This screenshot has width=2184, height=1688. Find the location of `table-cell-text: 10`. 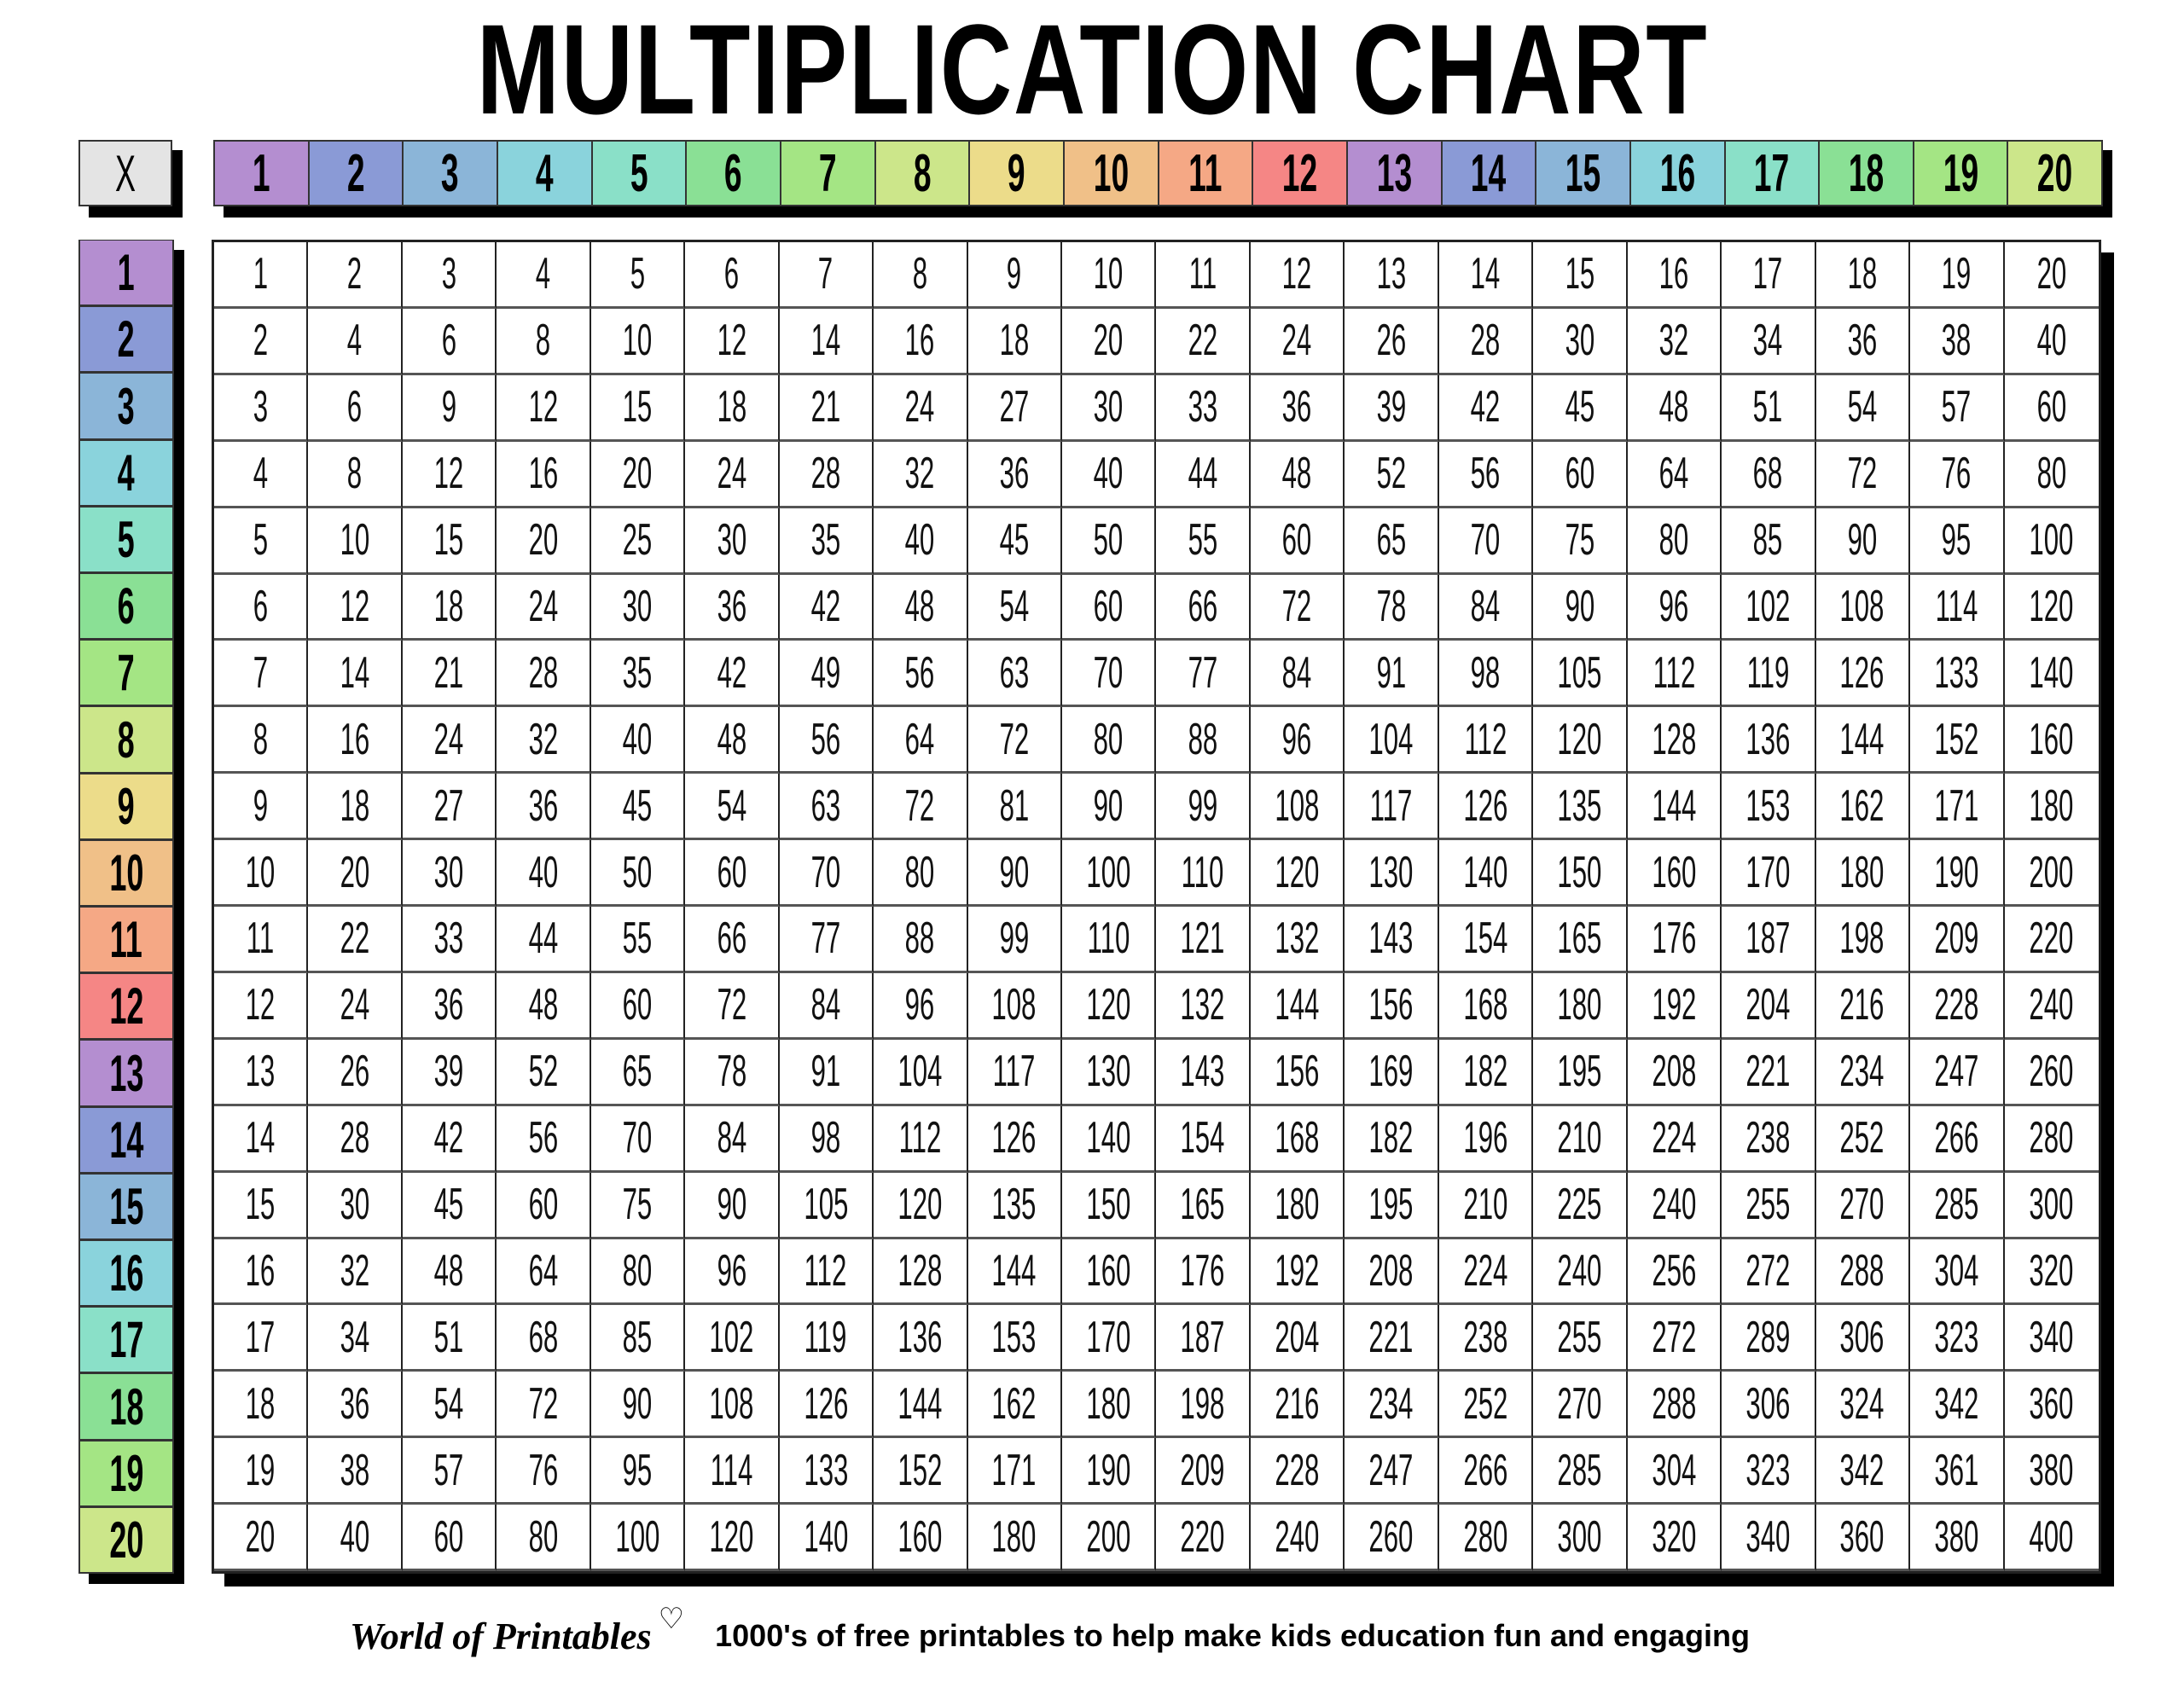

table-cell-text: 10 is located at coordinates (260, 872).